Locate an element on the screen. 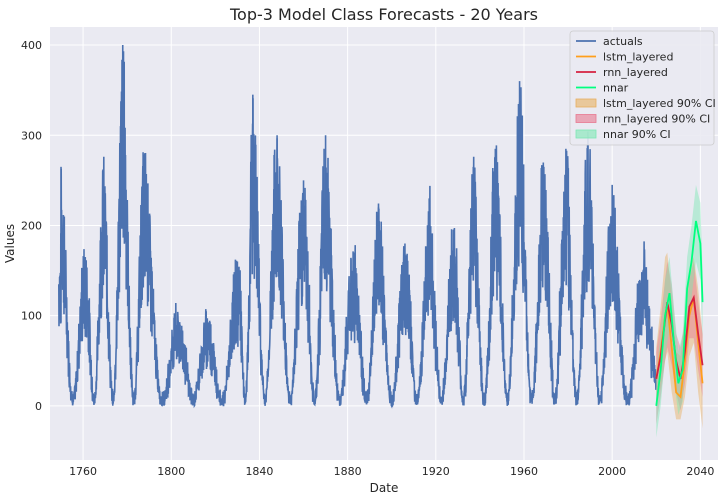 The image size is (725, 500). x-tick-label: 1880 is located at coordinates (348, 471).